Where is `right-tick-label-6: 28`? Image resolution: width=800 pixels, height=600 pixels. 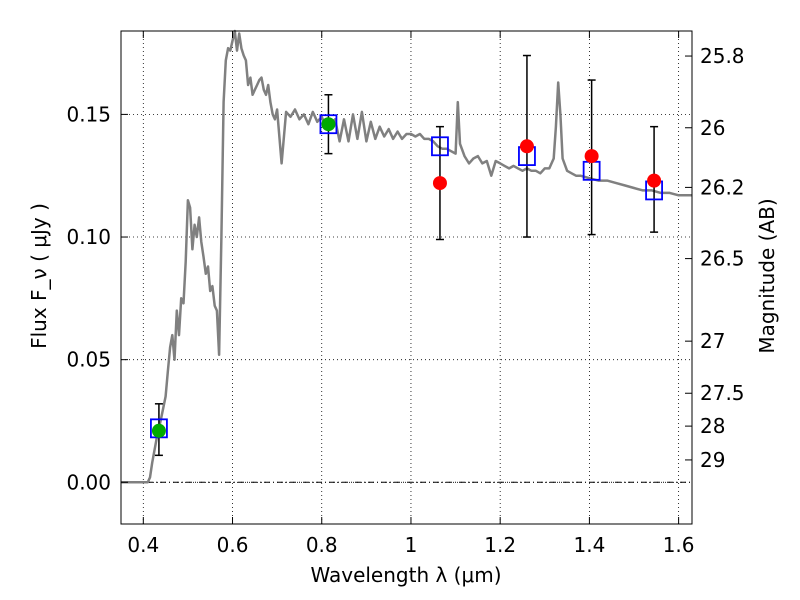 right-tick-label-6: 28 is located at coordinates (712, 426).